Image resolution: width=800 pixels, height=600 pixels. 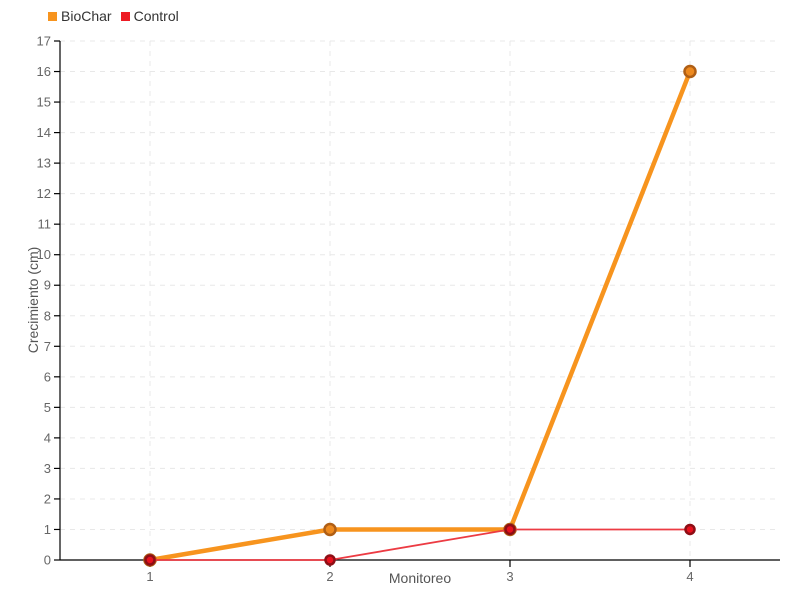 I want to click on x-tick-label: 3, so click(x=509, y=576).